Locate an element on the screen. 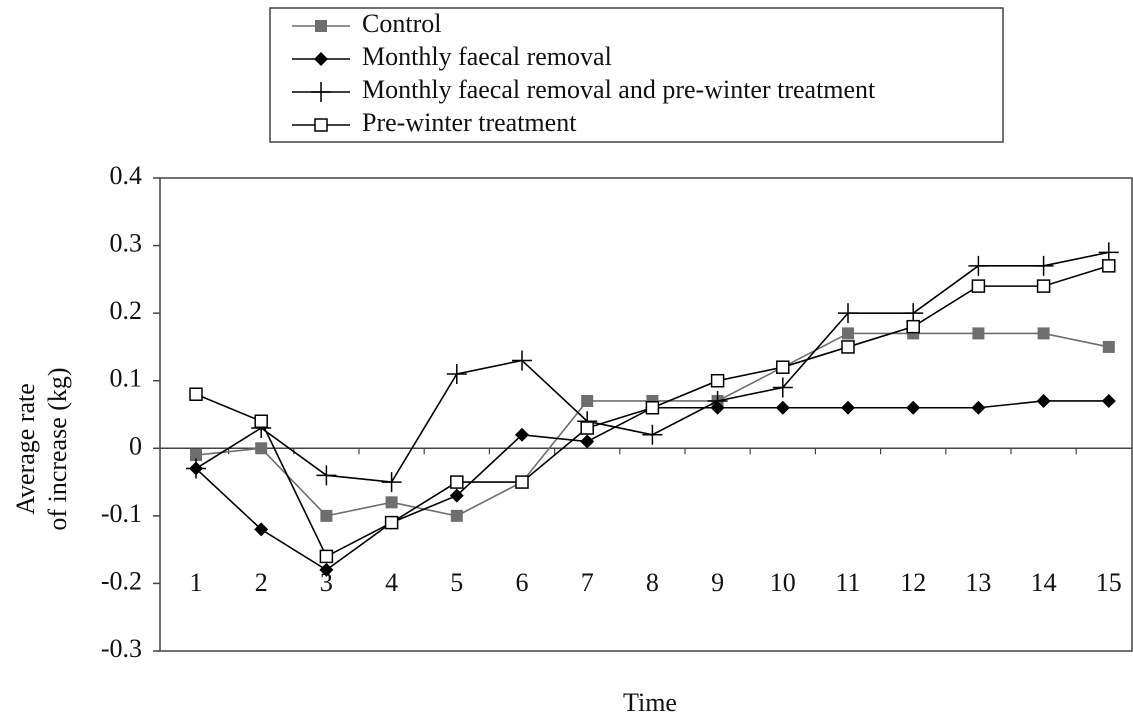 This screenshot has width=1133, height=719. x-tick-label: 3 is located at coordinates (326, 582).